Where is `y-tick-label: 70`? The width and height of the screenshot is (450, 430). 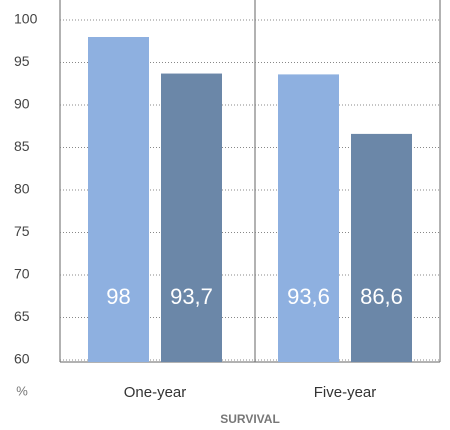
y-tick-label: 70 is located at coordinates (22, 274).